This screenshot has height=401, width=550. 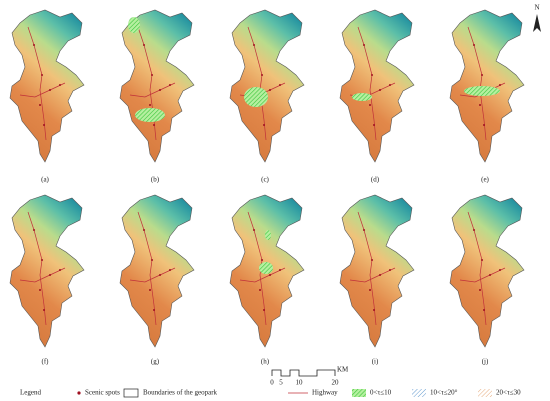 I want to click on scale-tick: 20, so click(x=336, y=383).